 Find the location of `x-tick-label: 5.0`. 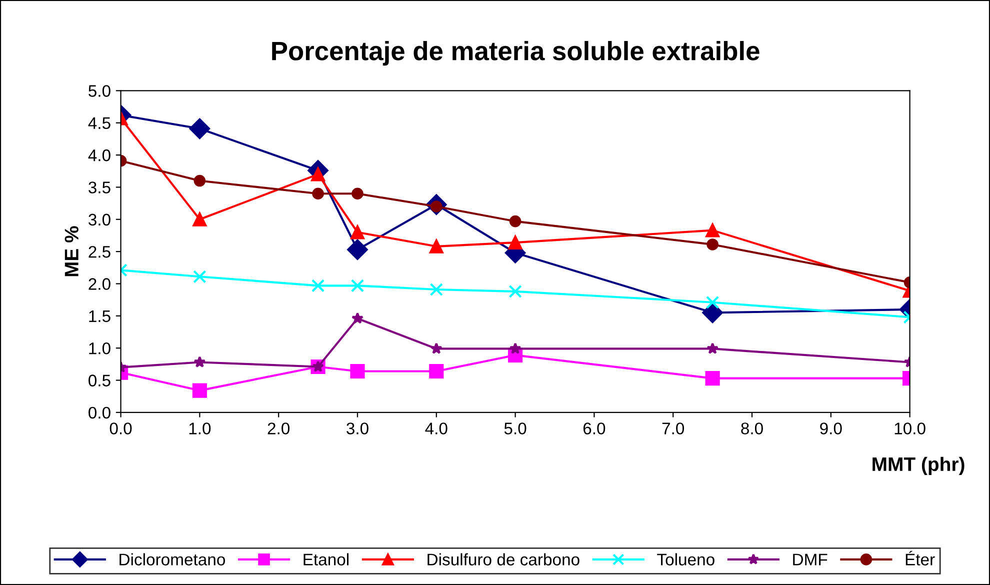

x-tick-label: 5.0 is located at coordinates (515, 428).